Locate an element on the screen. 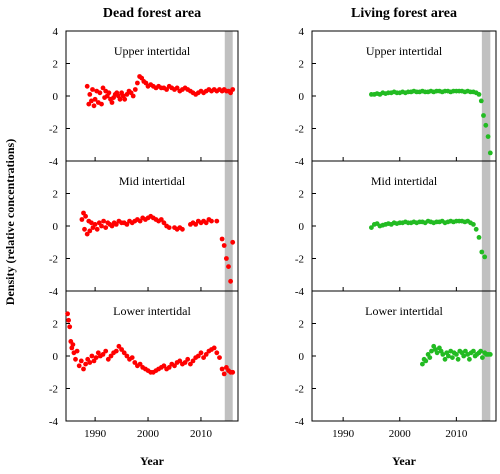  dead-forest-panel-2: Mid intertidal -4 -2 0 2 is located at coordinates (144, 229).